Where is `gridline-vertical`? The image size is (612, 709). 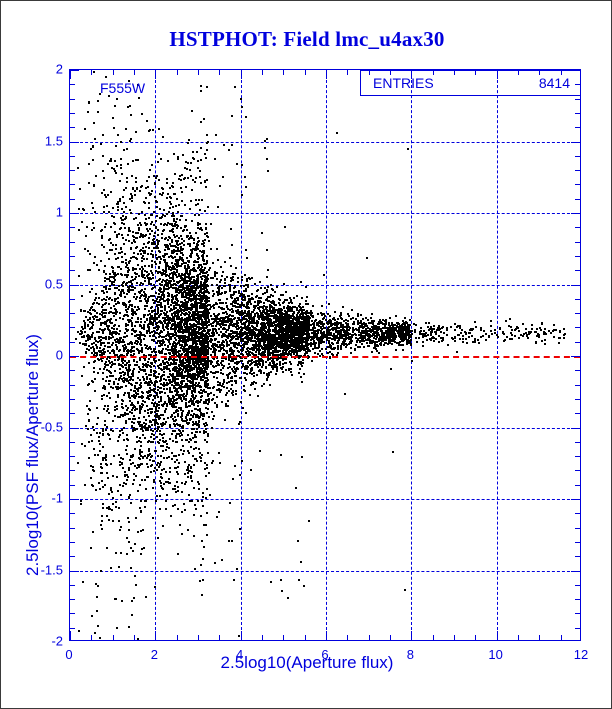 gridline-vertical is located at coordinates (412, 355).